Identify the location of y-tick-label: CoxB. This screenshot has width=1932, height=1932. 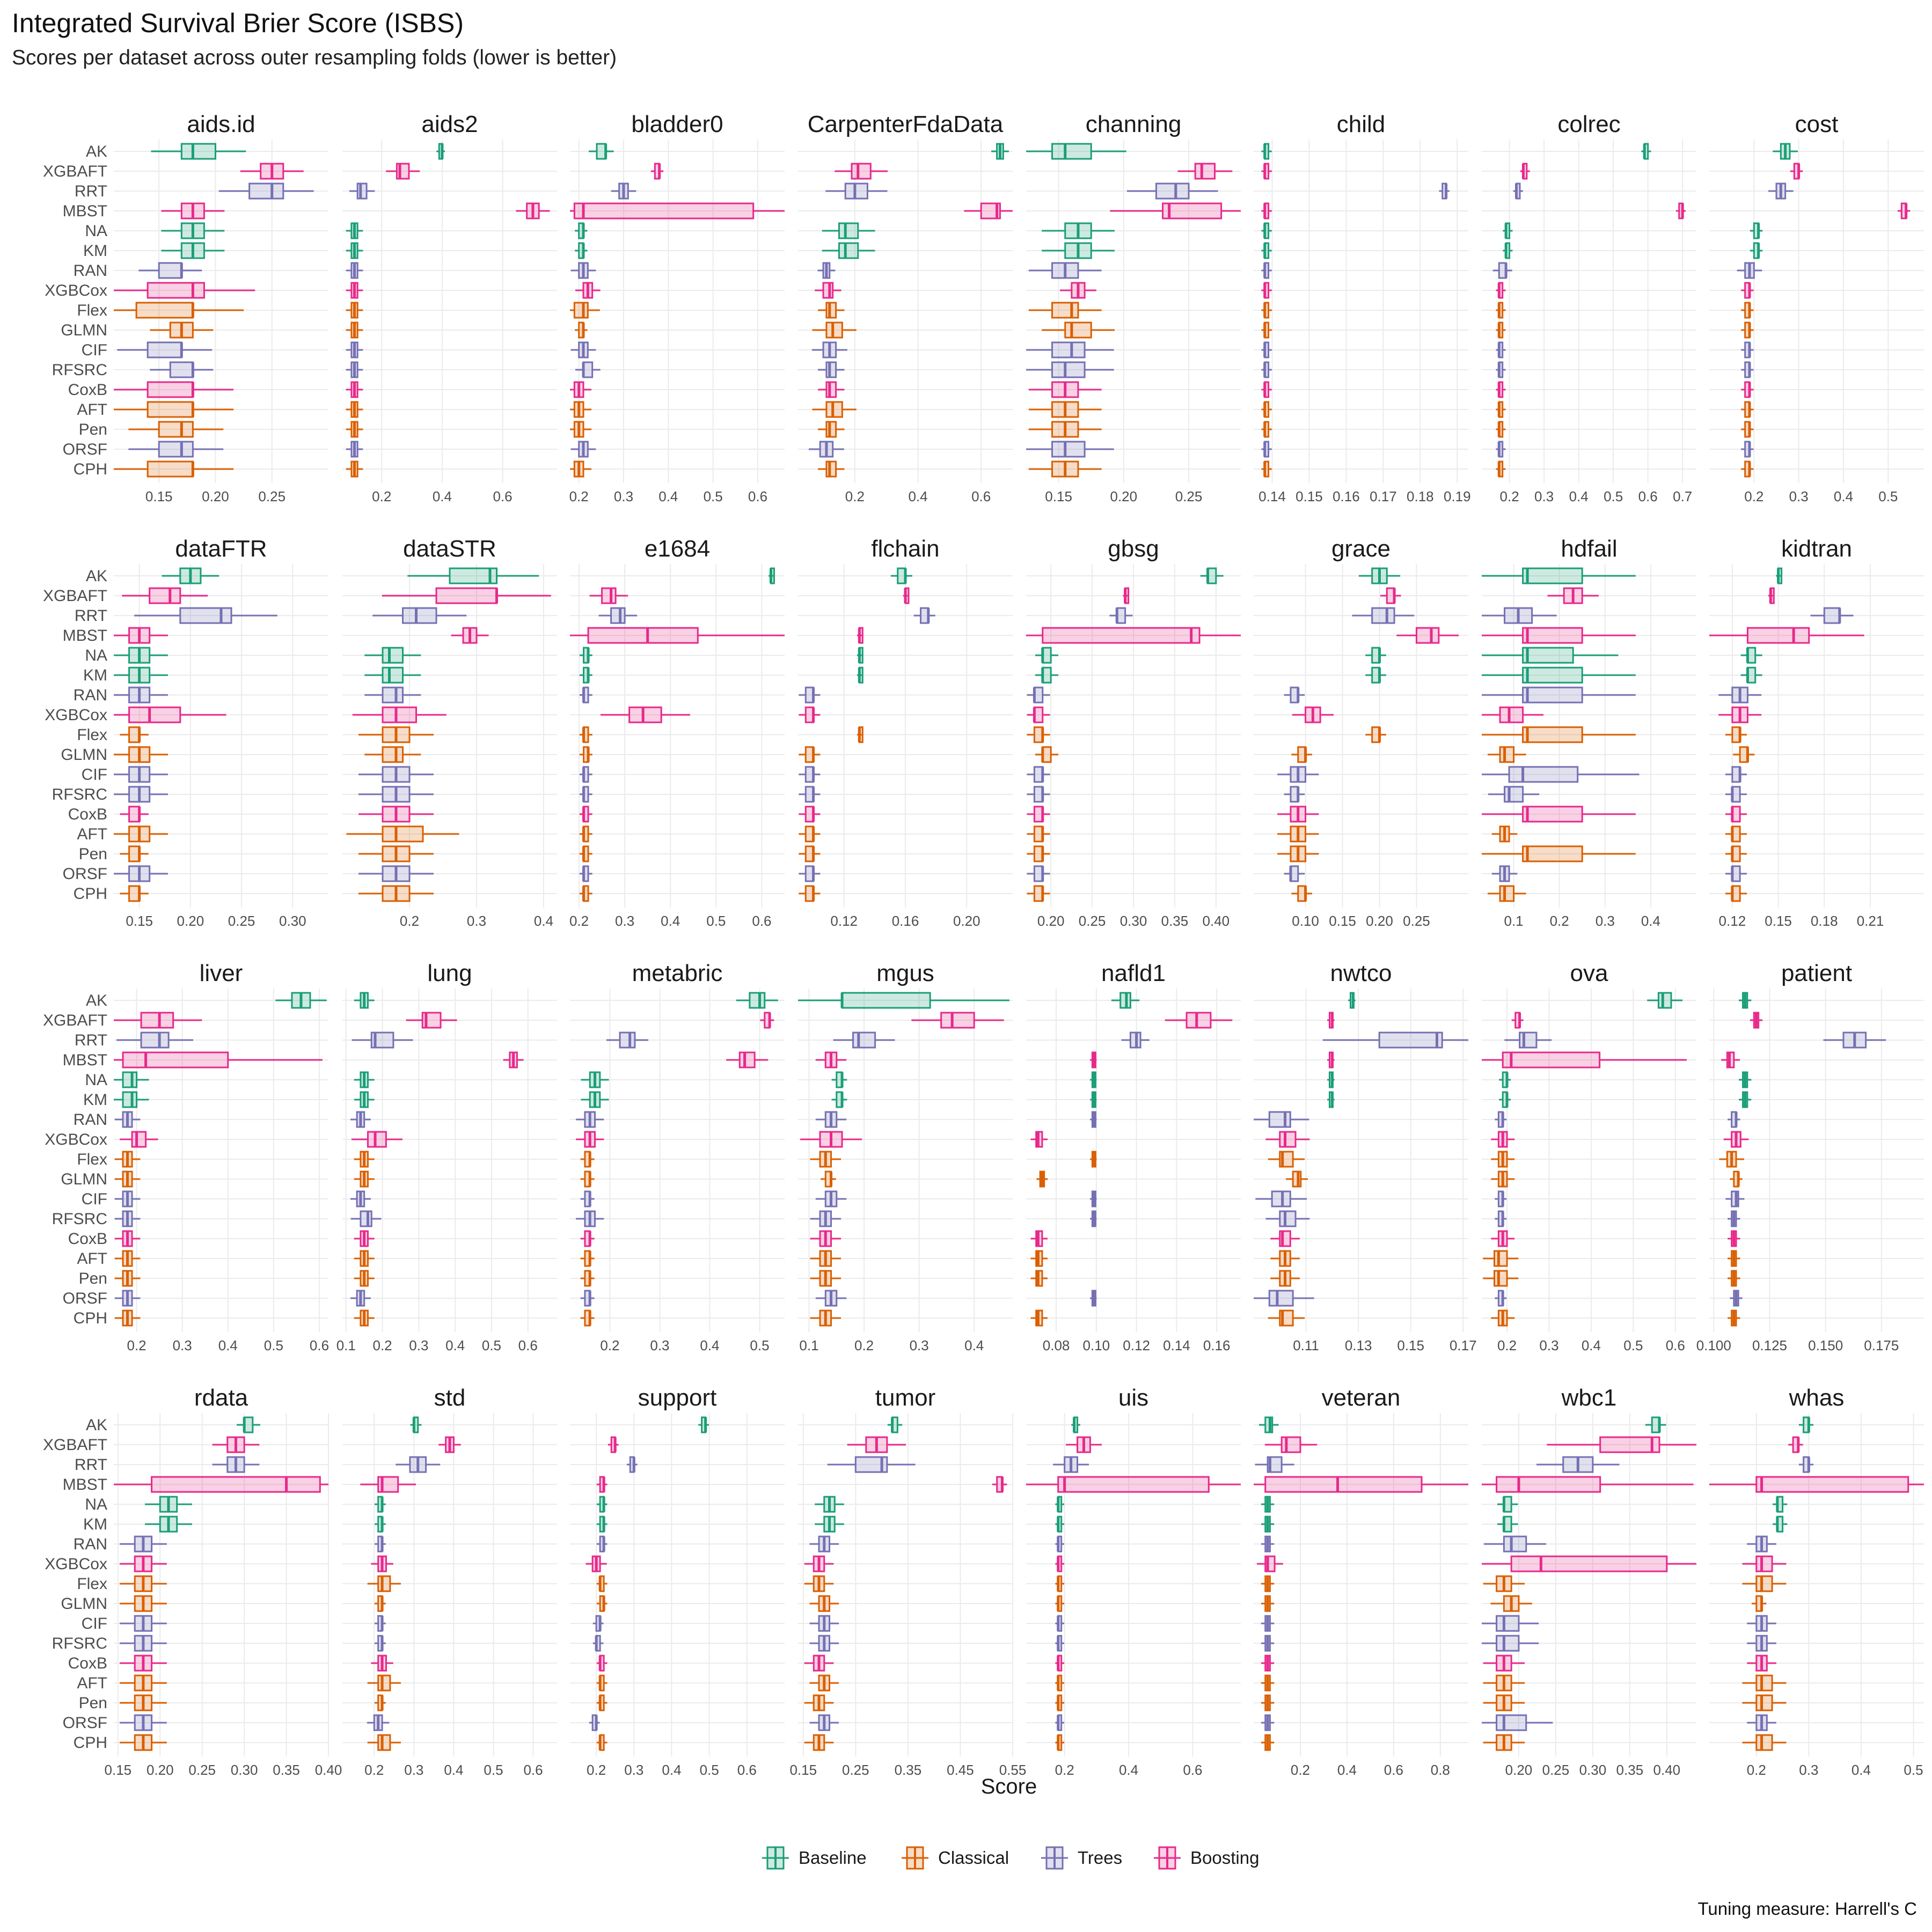
(87, 1663).